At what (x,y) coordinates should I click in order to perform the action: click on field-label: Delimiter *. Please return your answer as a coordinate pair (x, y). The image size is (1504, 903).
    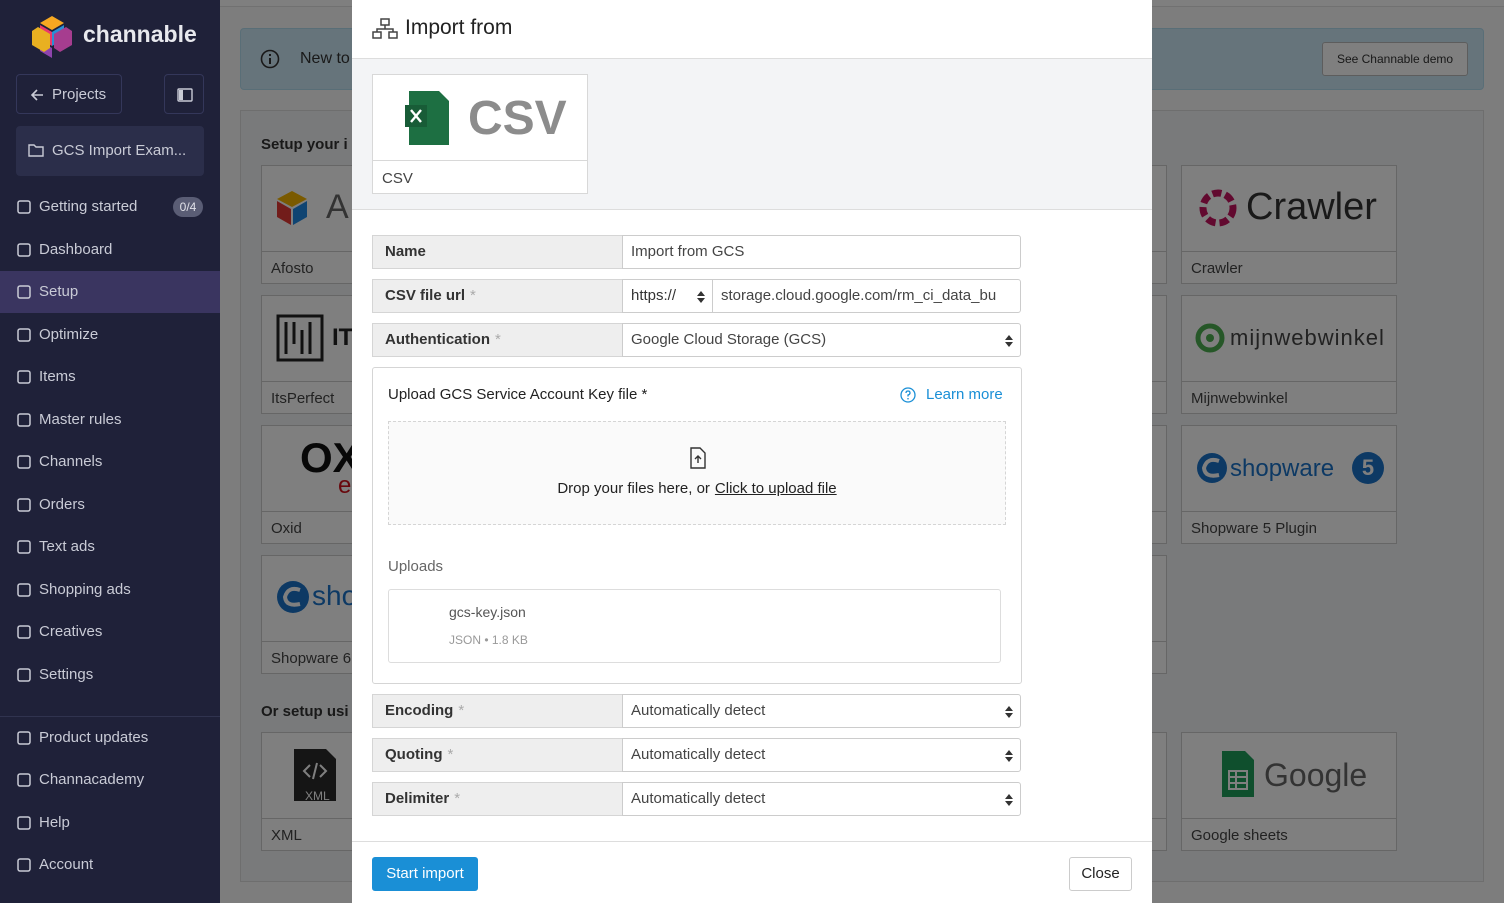
    Looking at the image, I should click on (497, 799).